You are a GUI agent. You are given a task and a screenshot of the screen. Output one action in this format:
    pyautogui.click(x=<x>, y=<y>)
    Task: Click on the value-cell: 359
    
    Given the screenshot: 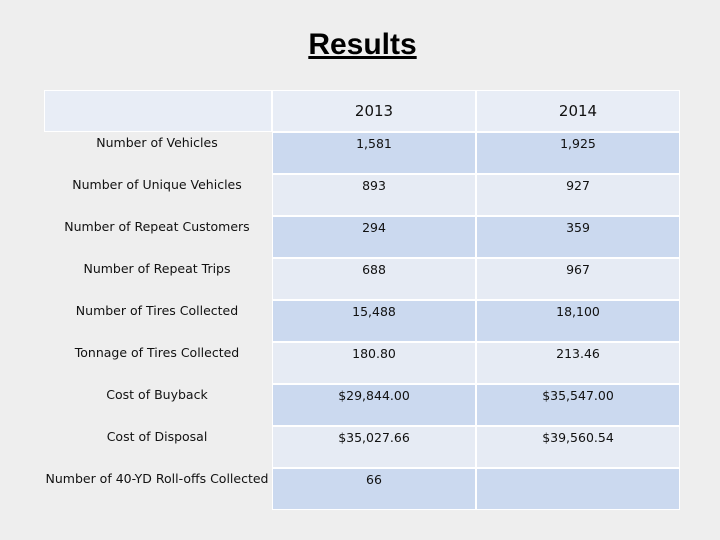 What is the action you would take?
    pyautogui.click(x=578, y=237)
    